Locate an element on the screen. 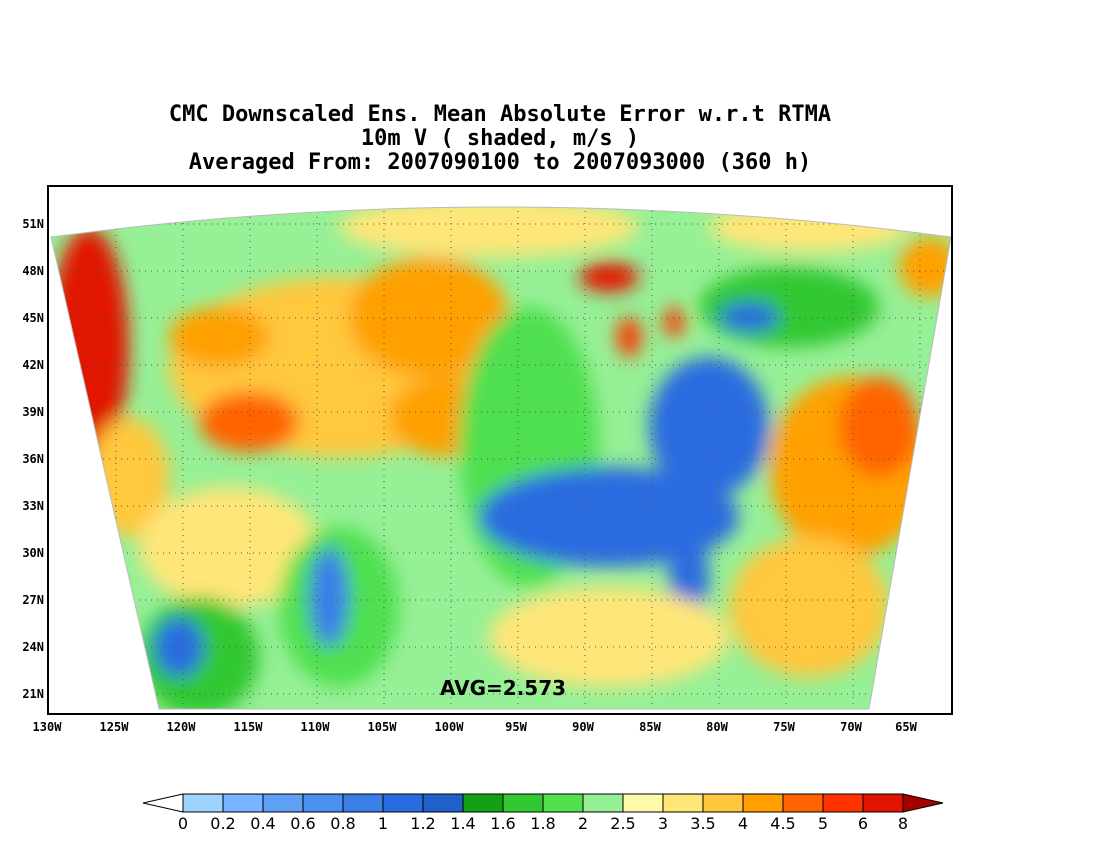  colorbar-arrow-low is located at coordinates (163, 803).